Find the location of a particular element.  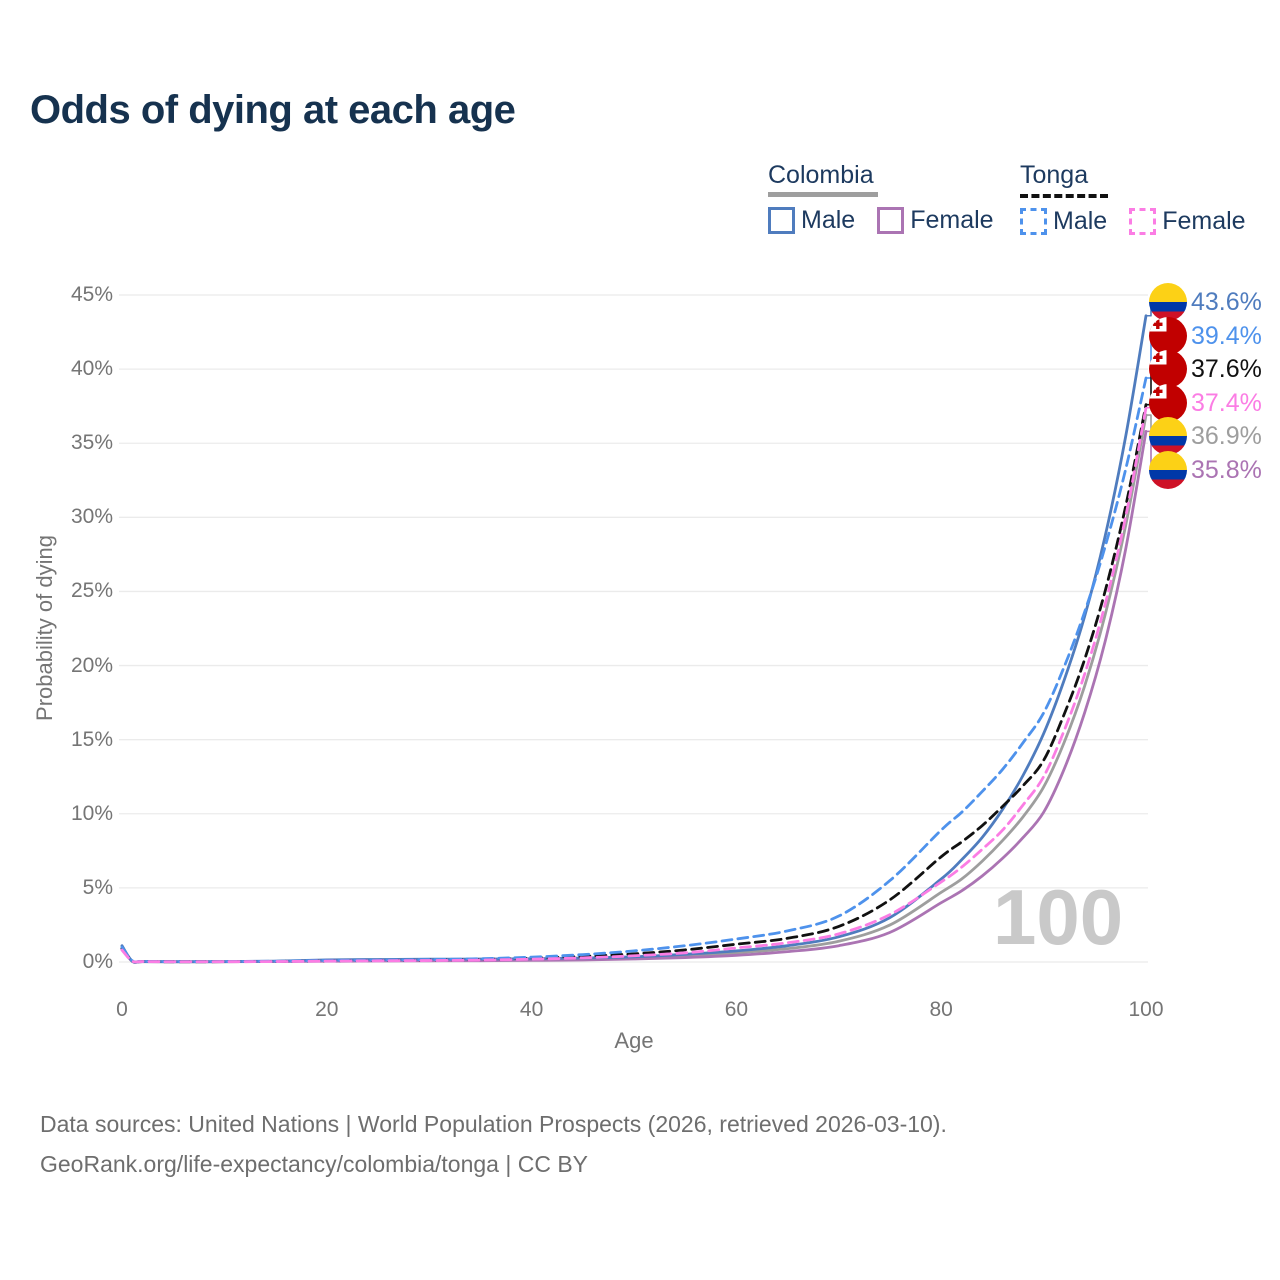

end-label-colombia_both: 36.9% is located at coordinates (1205, 436).